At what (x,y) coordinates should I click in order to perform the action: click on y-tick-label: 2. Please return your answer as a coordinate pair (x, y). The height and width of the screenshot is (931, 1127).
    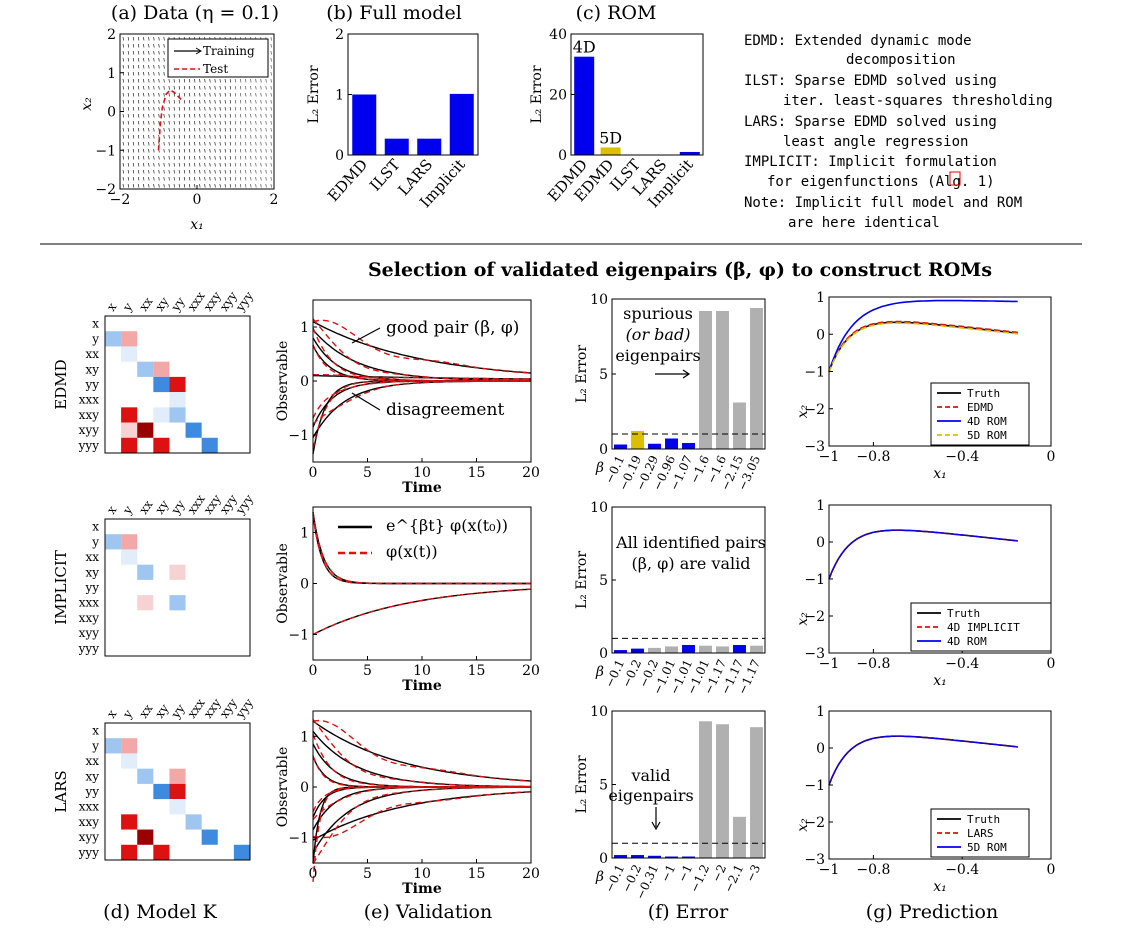
    Looking at the image, I should click on (339, 35).